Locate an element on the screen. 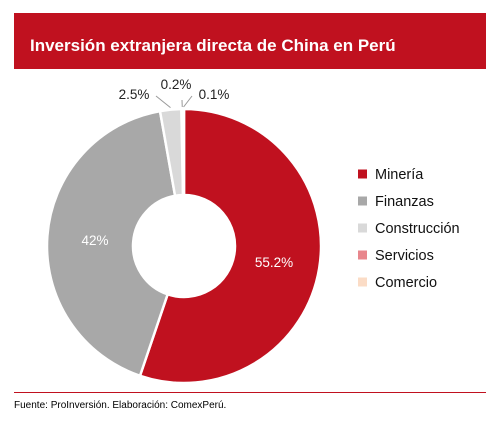 This screenshot has height=421, width=503. value-label-servicios: 0.2% is located at coordinates (176, 84).